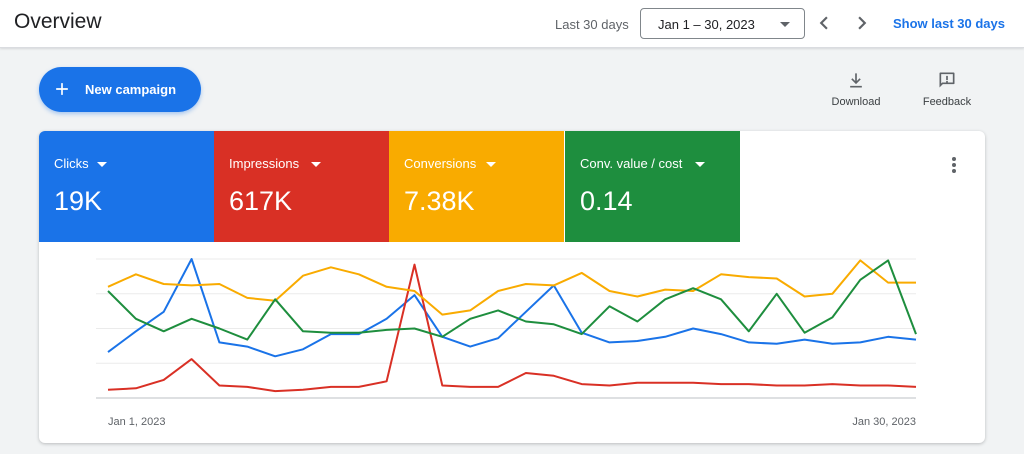  I want to click on chevron-right-icon, so click(862, 23).